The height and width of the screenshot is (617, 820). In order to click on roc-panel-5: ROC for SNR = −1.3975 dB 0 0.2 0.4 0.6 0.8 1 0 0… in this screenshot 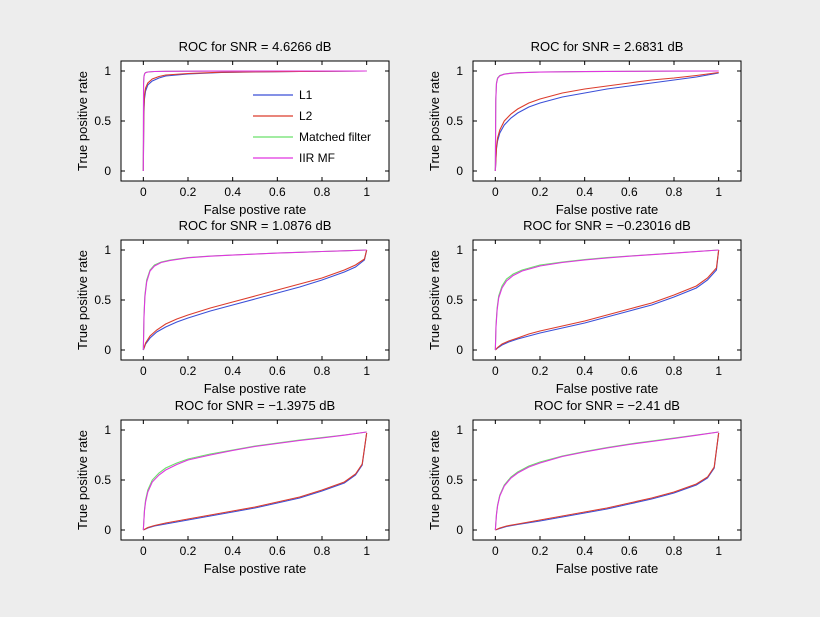, I will do `click(232, 487)`.